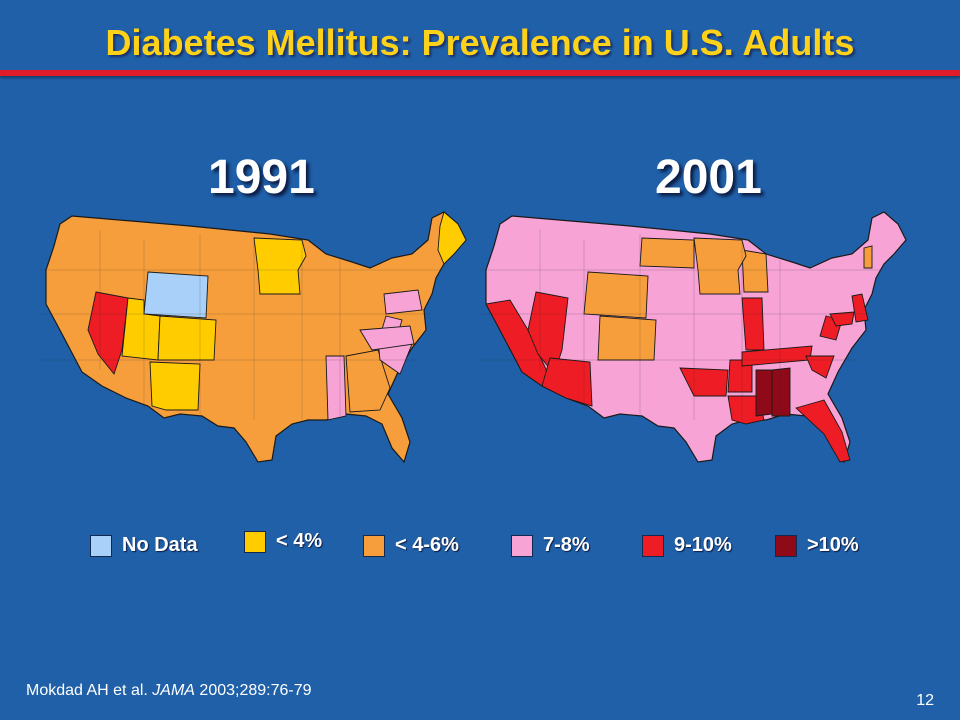 This screenshot has width=960, height=720. Describe the element at coordinates (868, 257) in the screenshot. I see `state-region-vt-2001` at that location.